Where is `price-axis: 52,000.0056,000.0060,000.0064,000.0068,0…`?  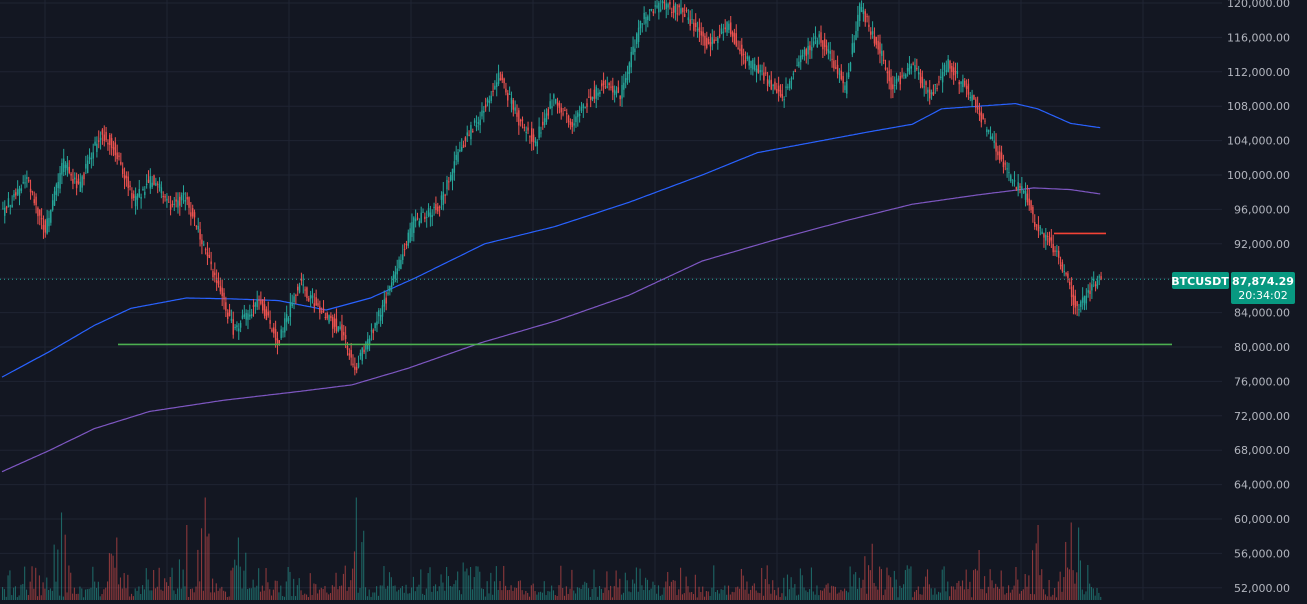
price-axis: 52,000.0056,000.0060,000.0064,000.0068,0… is located at coordinates (1258, 297).